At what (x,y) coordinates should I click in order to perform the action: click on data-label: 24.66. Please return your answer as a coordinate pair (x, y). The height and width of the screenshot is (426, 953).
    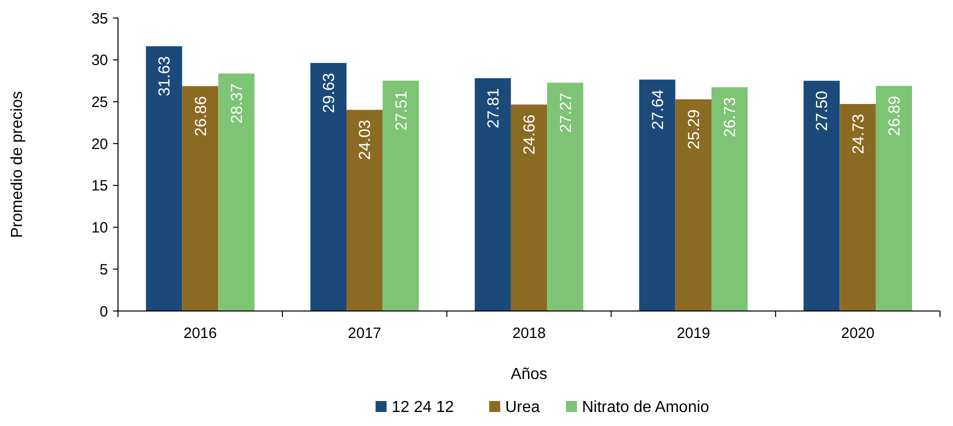
    Looking at the image, I should click on (530, 134).